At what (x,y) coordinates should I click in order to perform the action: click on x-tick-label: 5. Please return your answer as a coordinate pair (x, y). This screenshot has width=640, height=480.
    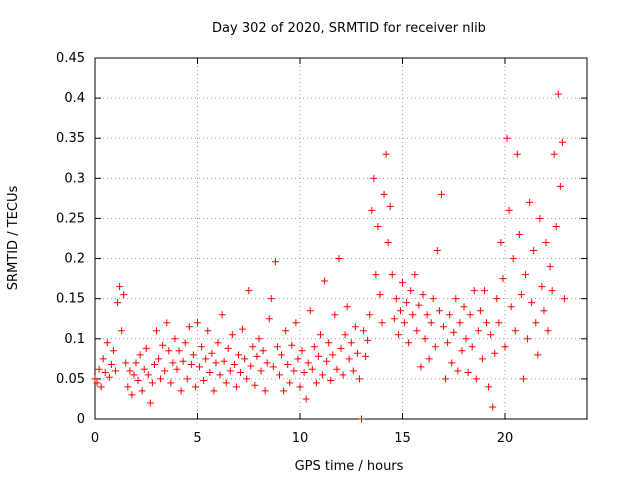
    Looking at the image, I should click on (197, 438).